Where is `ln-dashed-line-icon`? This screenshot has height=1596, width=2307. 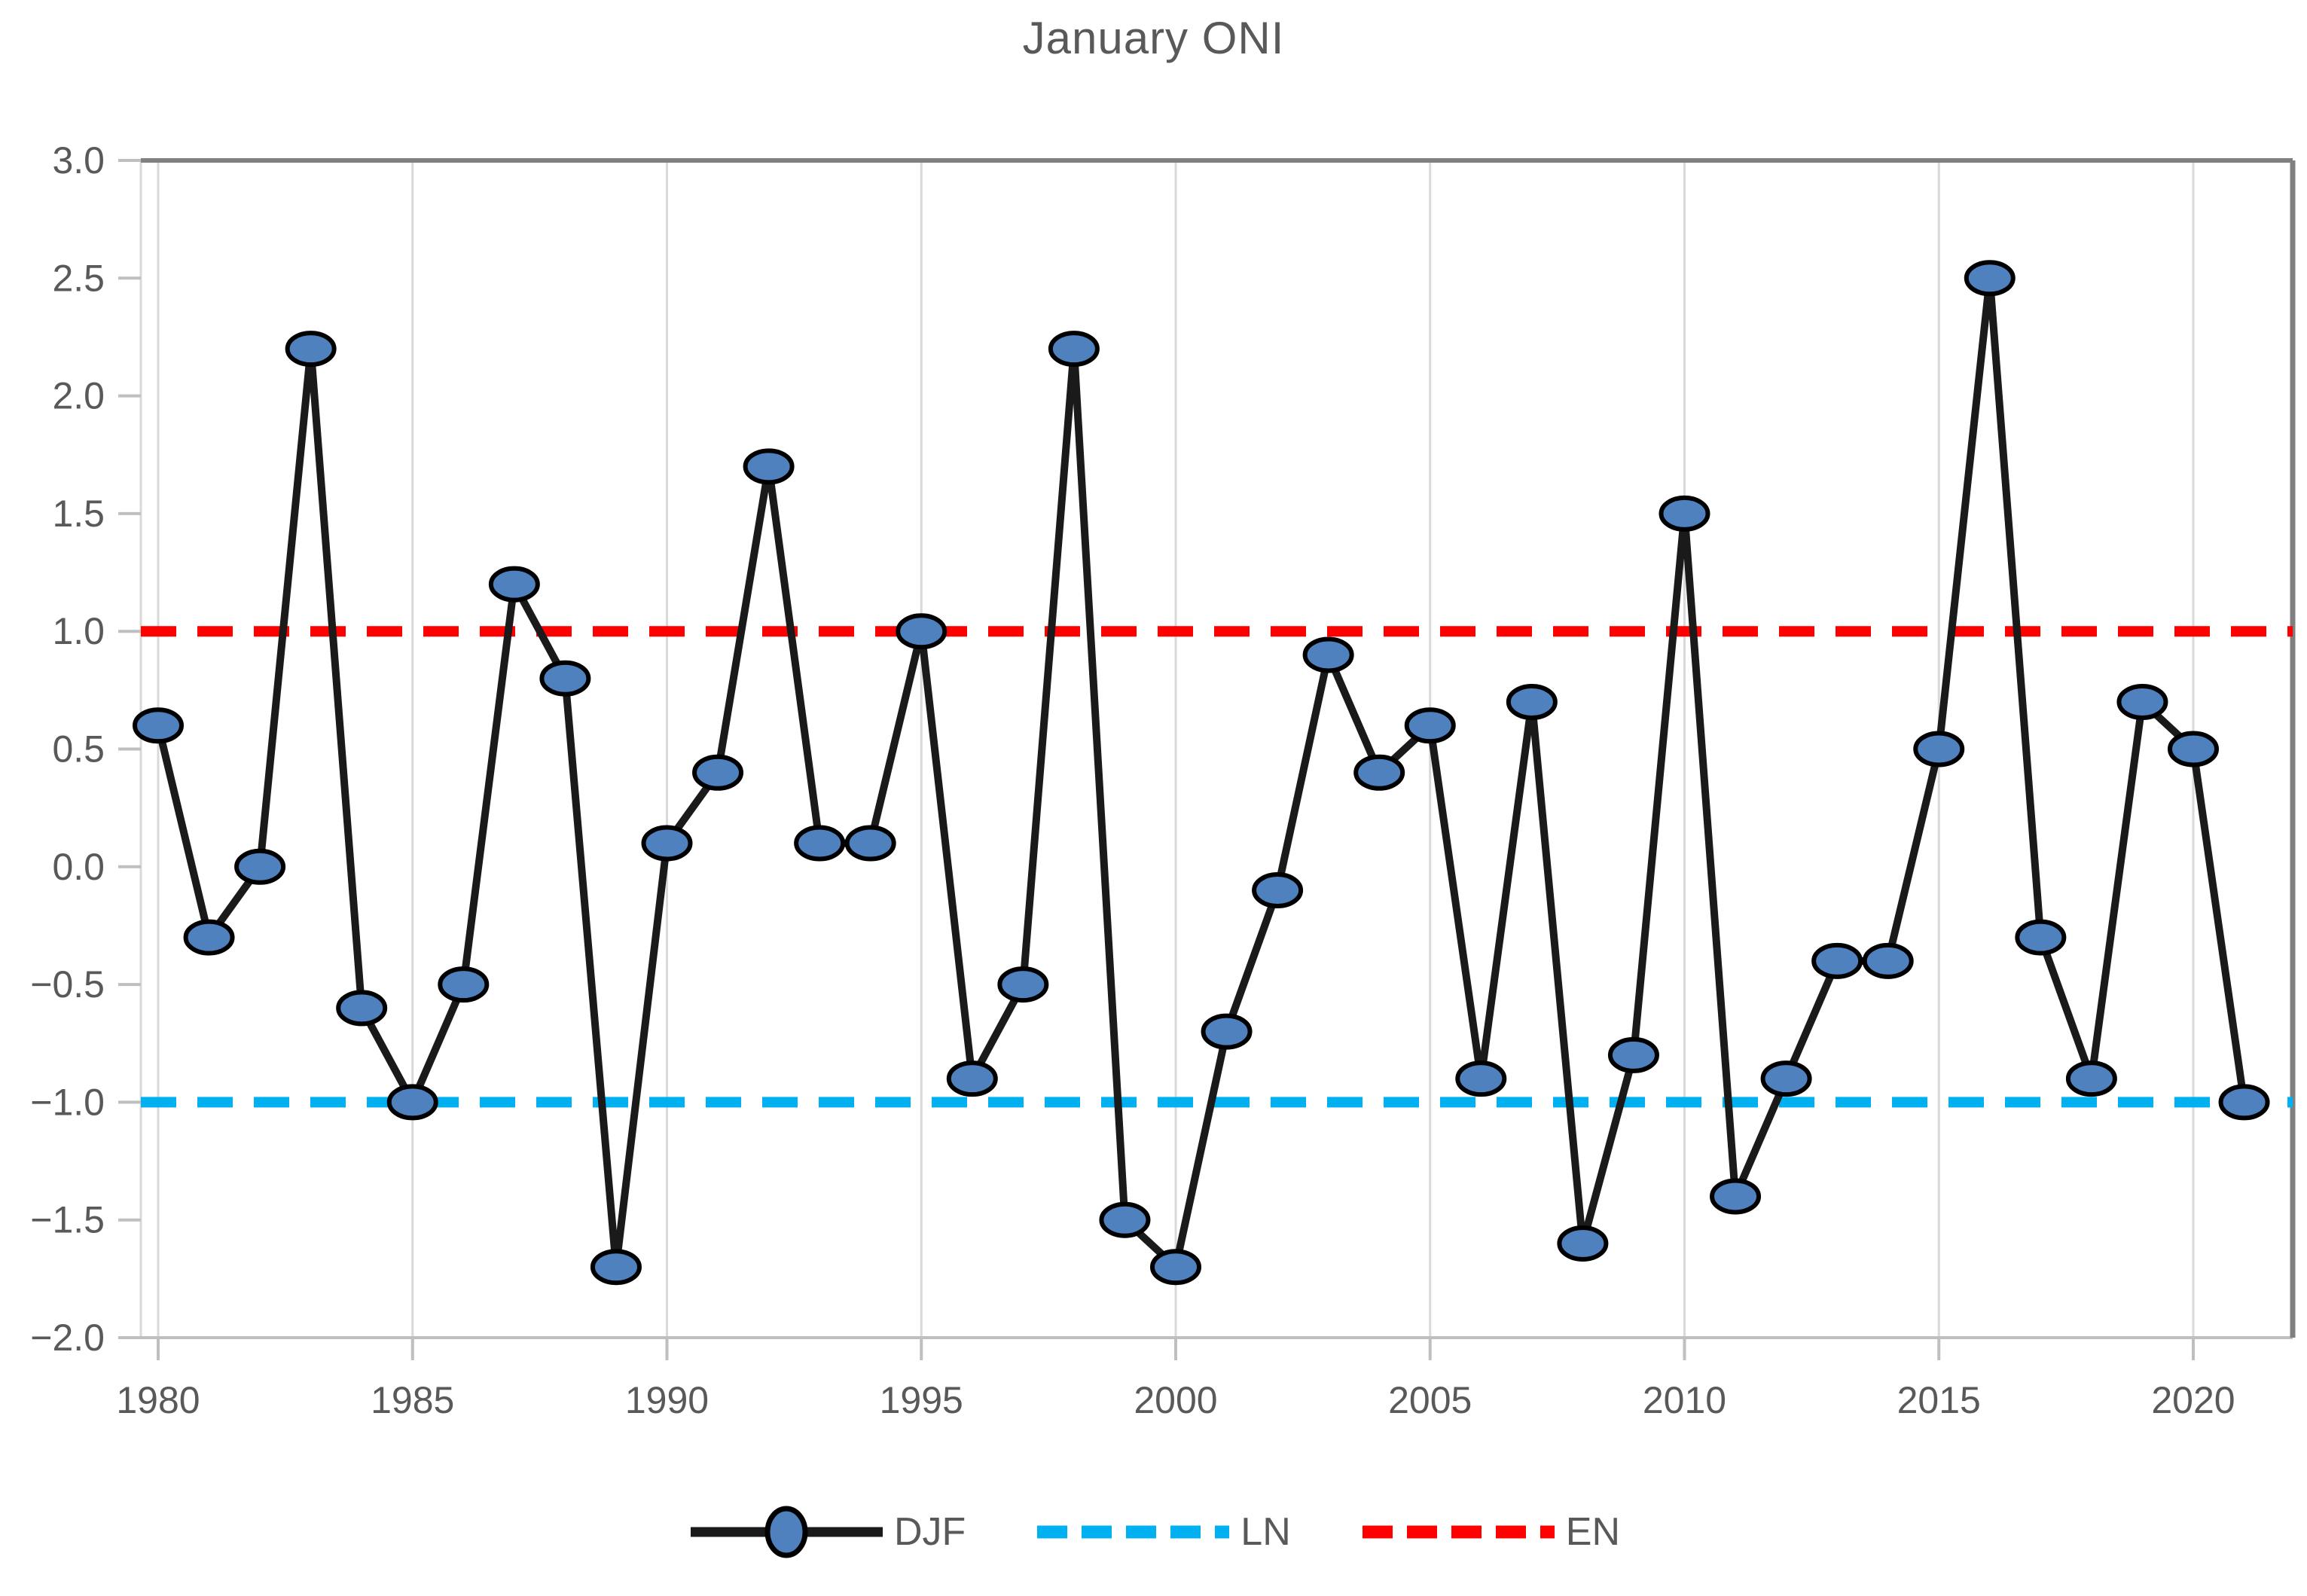
ln-dashed-line-icon is located at coordinates (1133, 1532).